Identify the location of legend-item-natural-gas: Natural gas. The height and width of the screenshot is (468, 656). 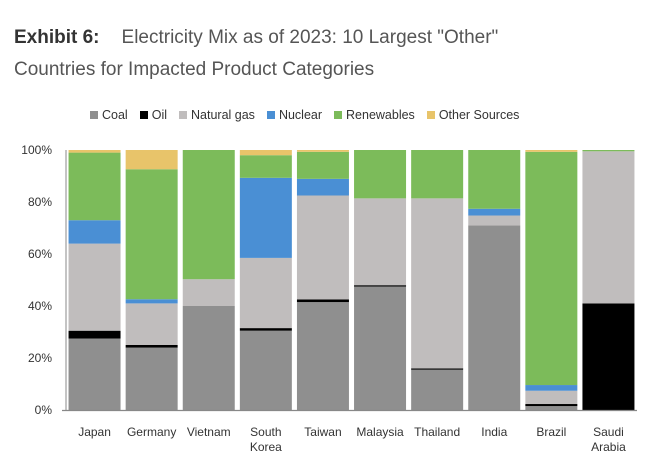
(217, 115).